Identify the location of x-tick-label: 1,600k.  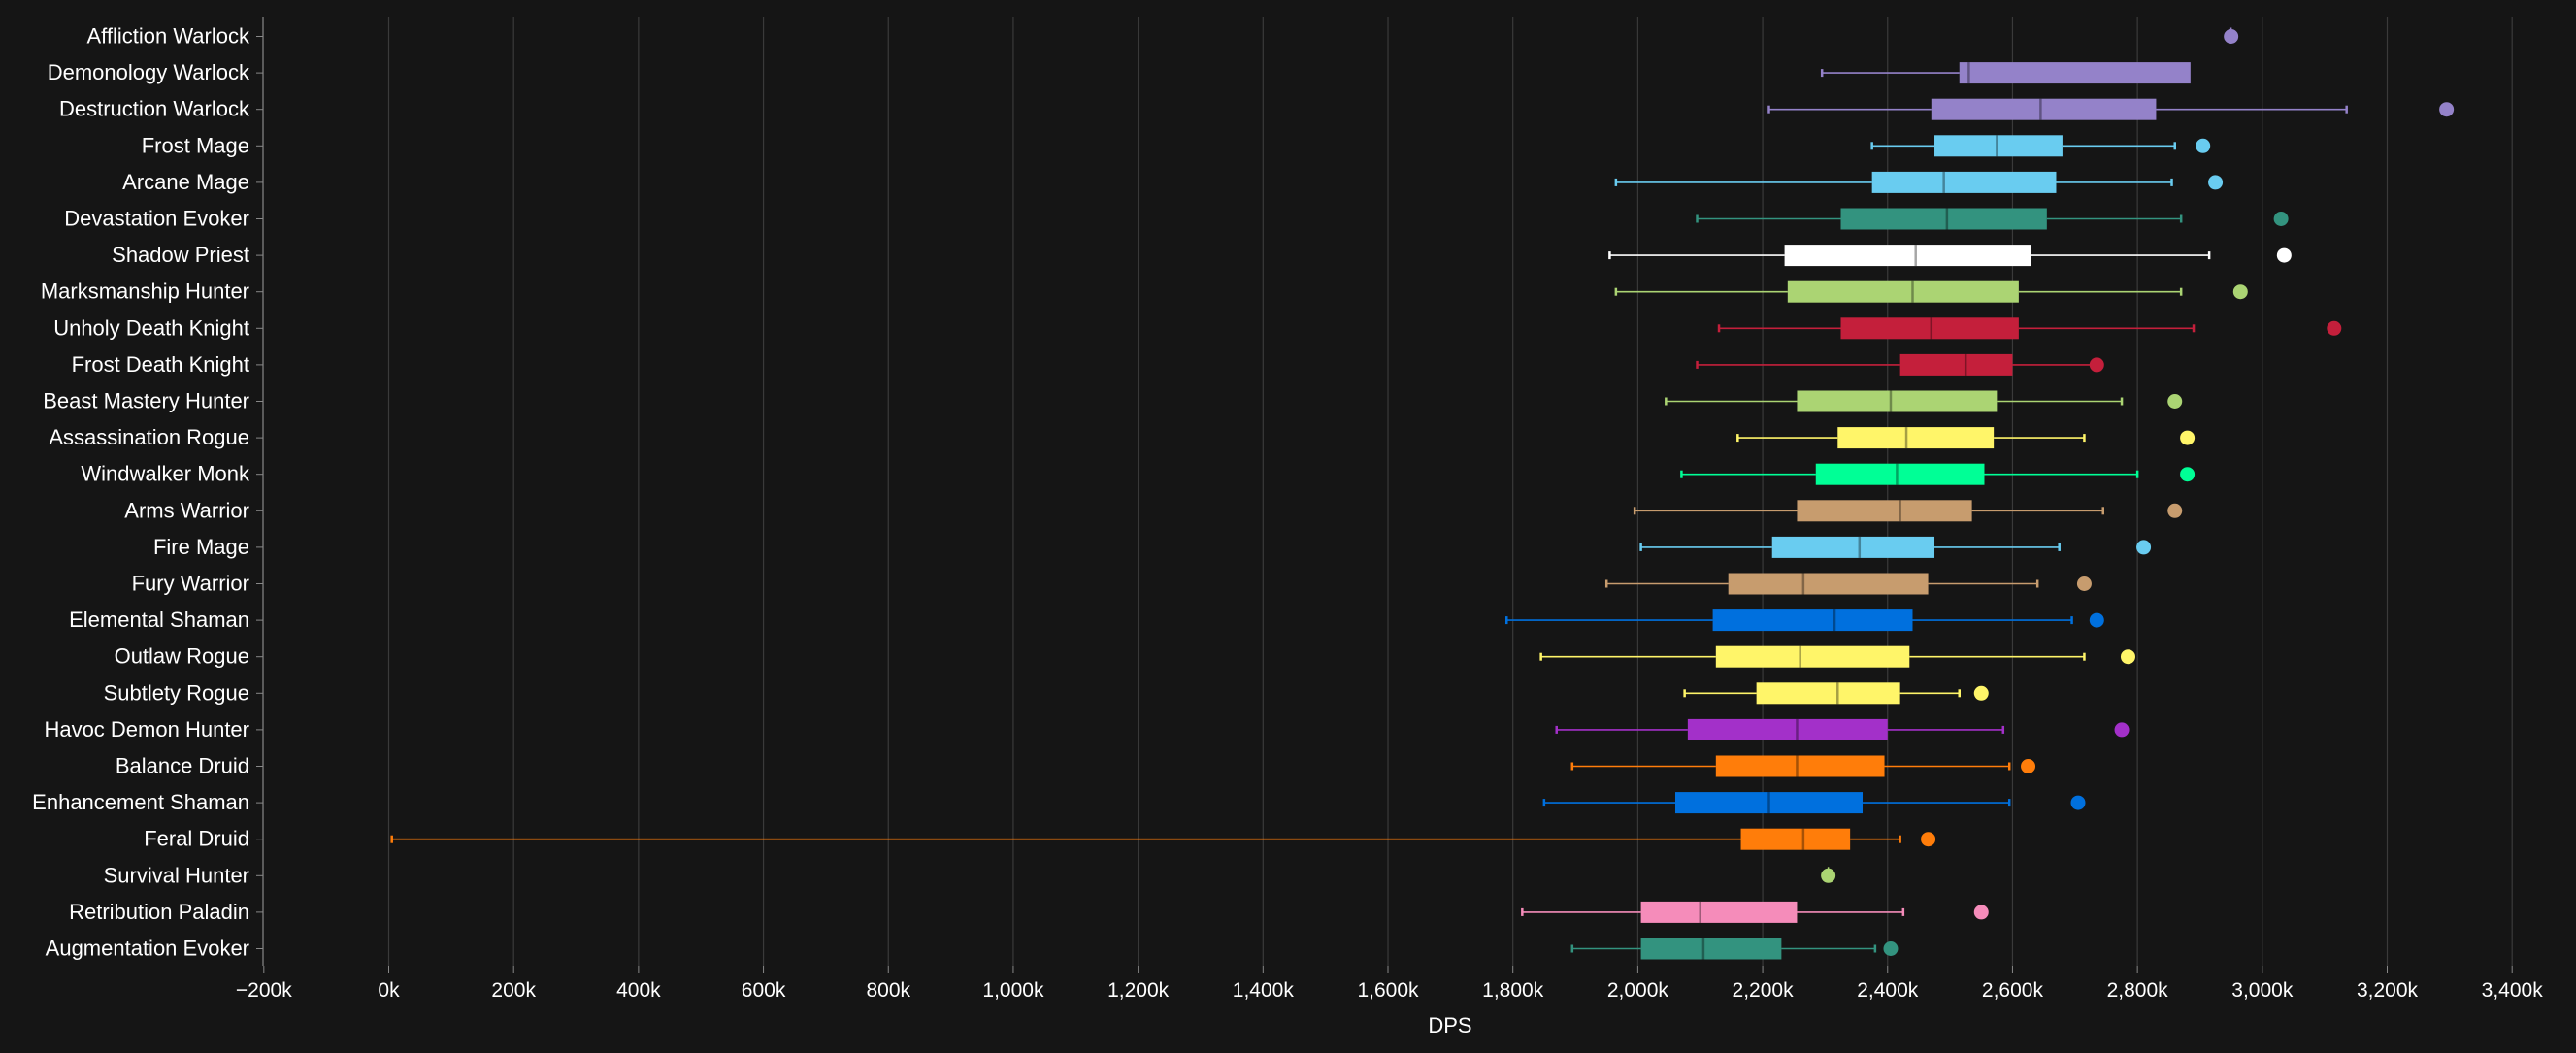
(1388, 990).